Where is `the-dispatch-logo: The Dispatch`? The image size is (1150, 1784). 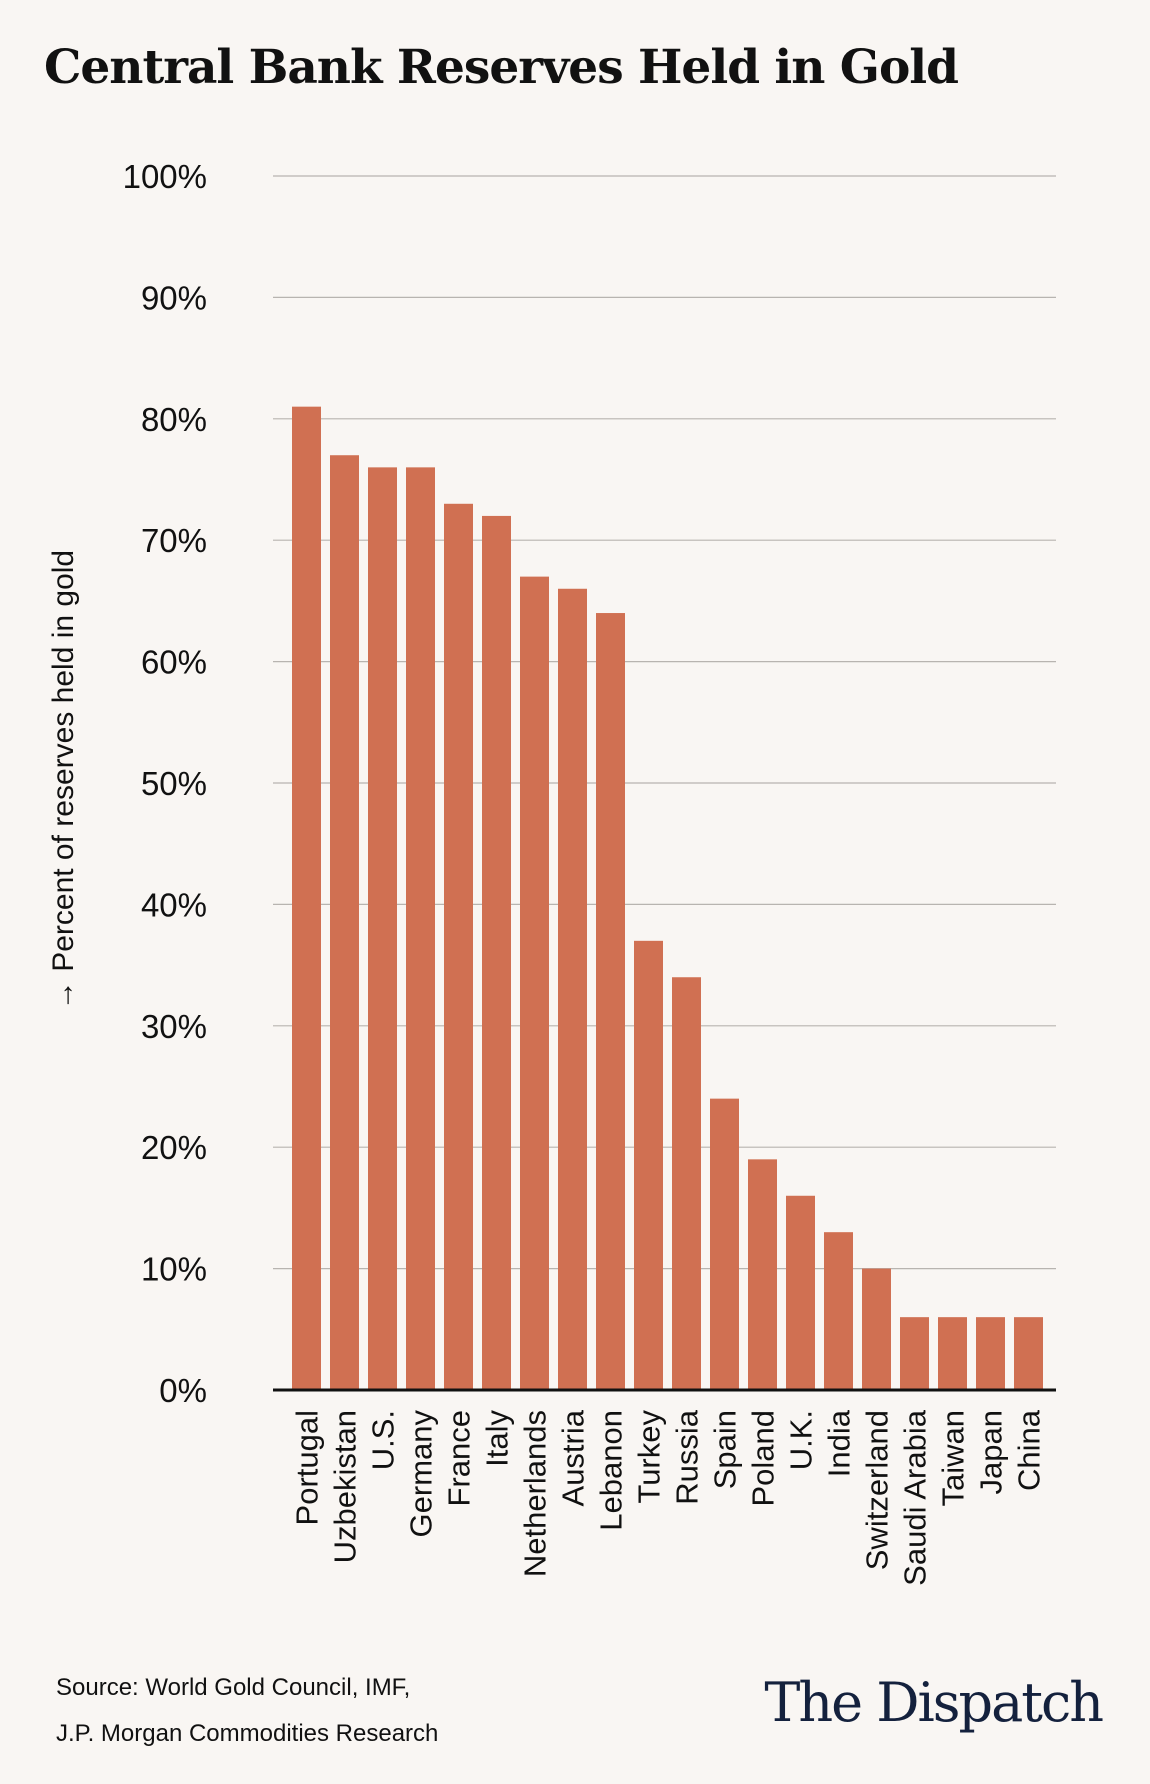
the-dispatch-logo: The Dispatch is located at coordinates (934, 1702).